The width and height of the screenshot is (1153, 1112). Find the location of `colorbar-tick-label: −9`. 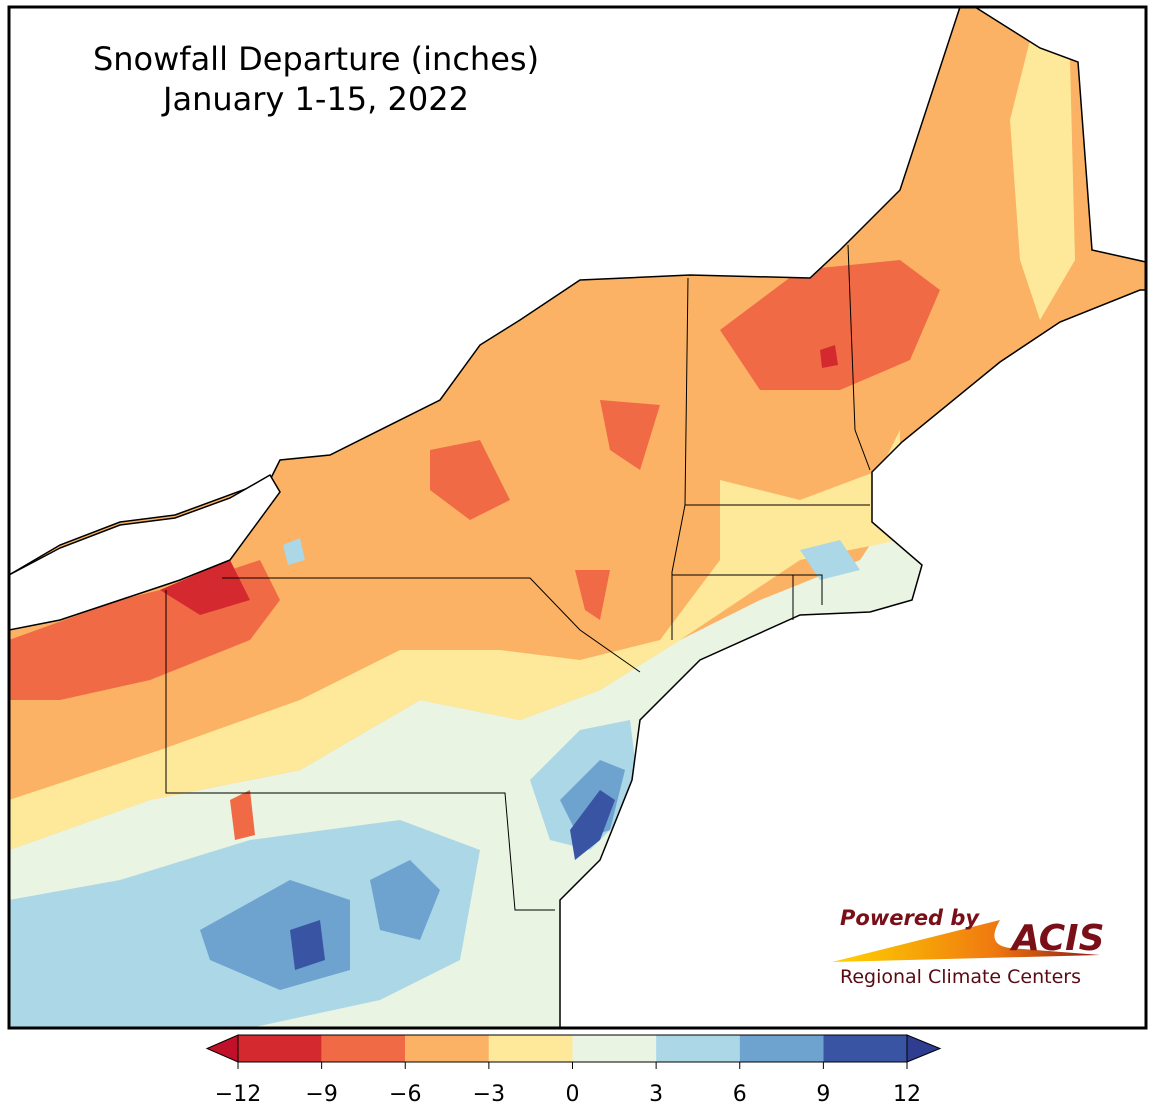

colorbar-tick-label: −9 is located at coordinates (321, 1094).